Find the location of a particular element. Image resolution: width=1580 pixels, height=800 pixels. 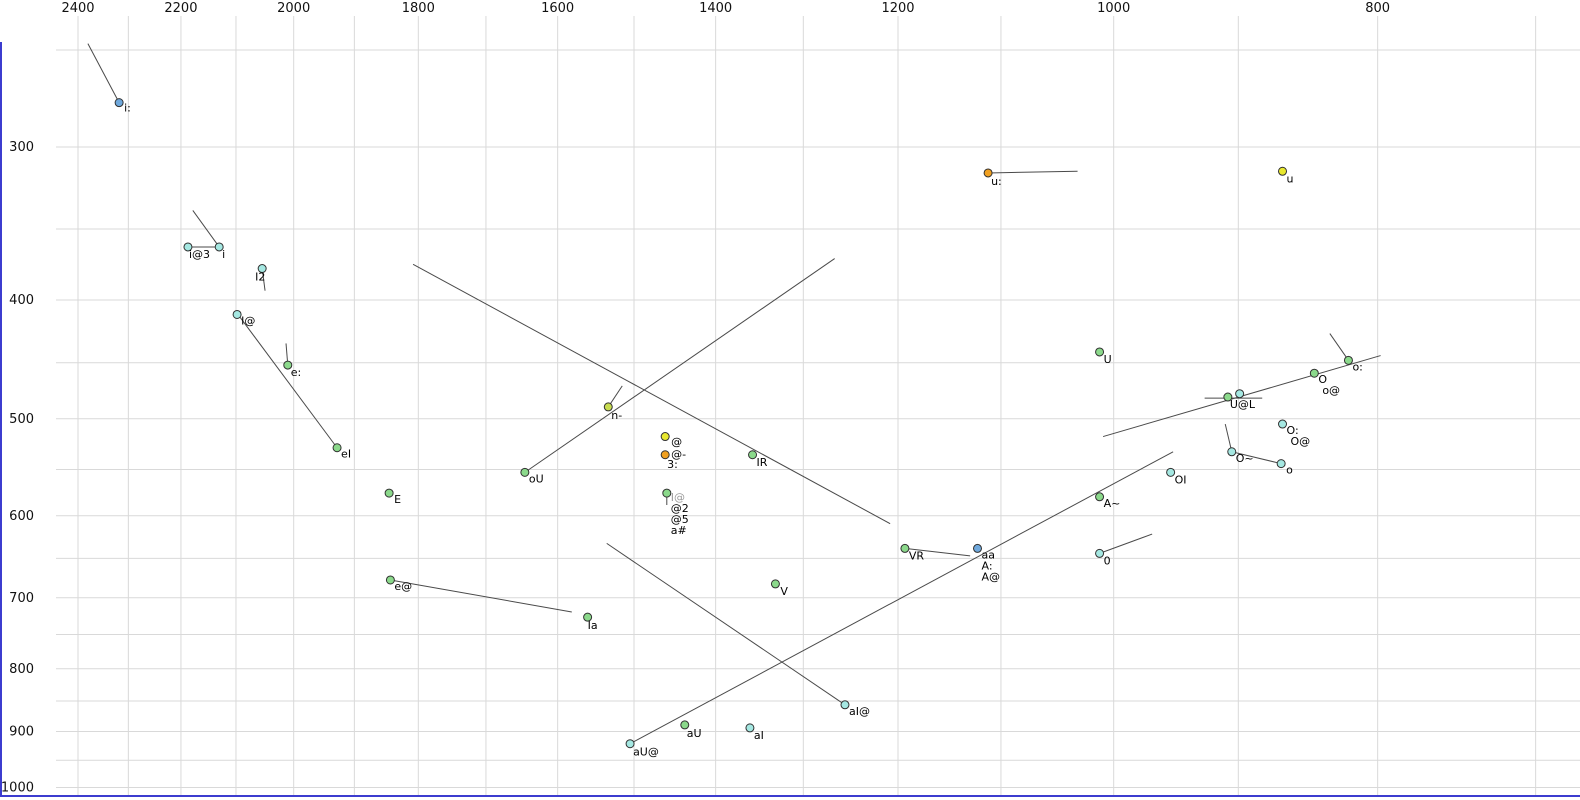

point-label-oU: oU is located at coordinates (536, 478).